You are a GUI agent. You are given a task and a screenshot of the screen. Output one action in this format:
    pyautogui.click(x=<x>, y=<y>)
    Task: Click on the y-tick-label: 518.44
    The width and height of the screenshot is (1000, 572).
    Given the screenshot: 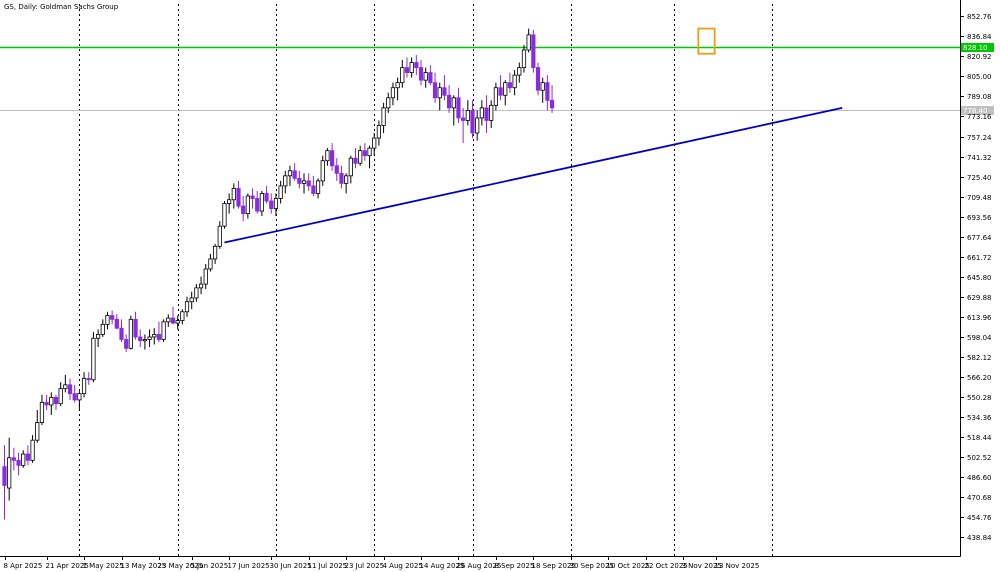 What is the action you would take?
    pyautogui.click(x=979, y=438)
    